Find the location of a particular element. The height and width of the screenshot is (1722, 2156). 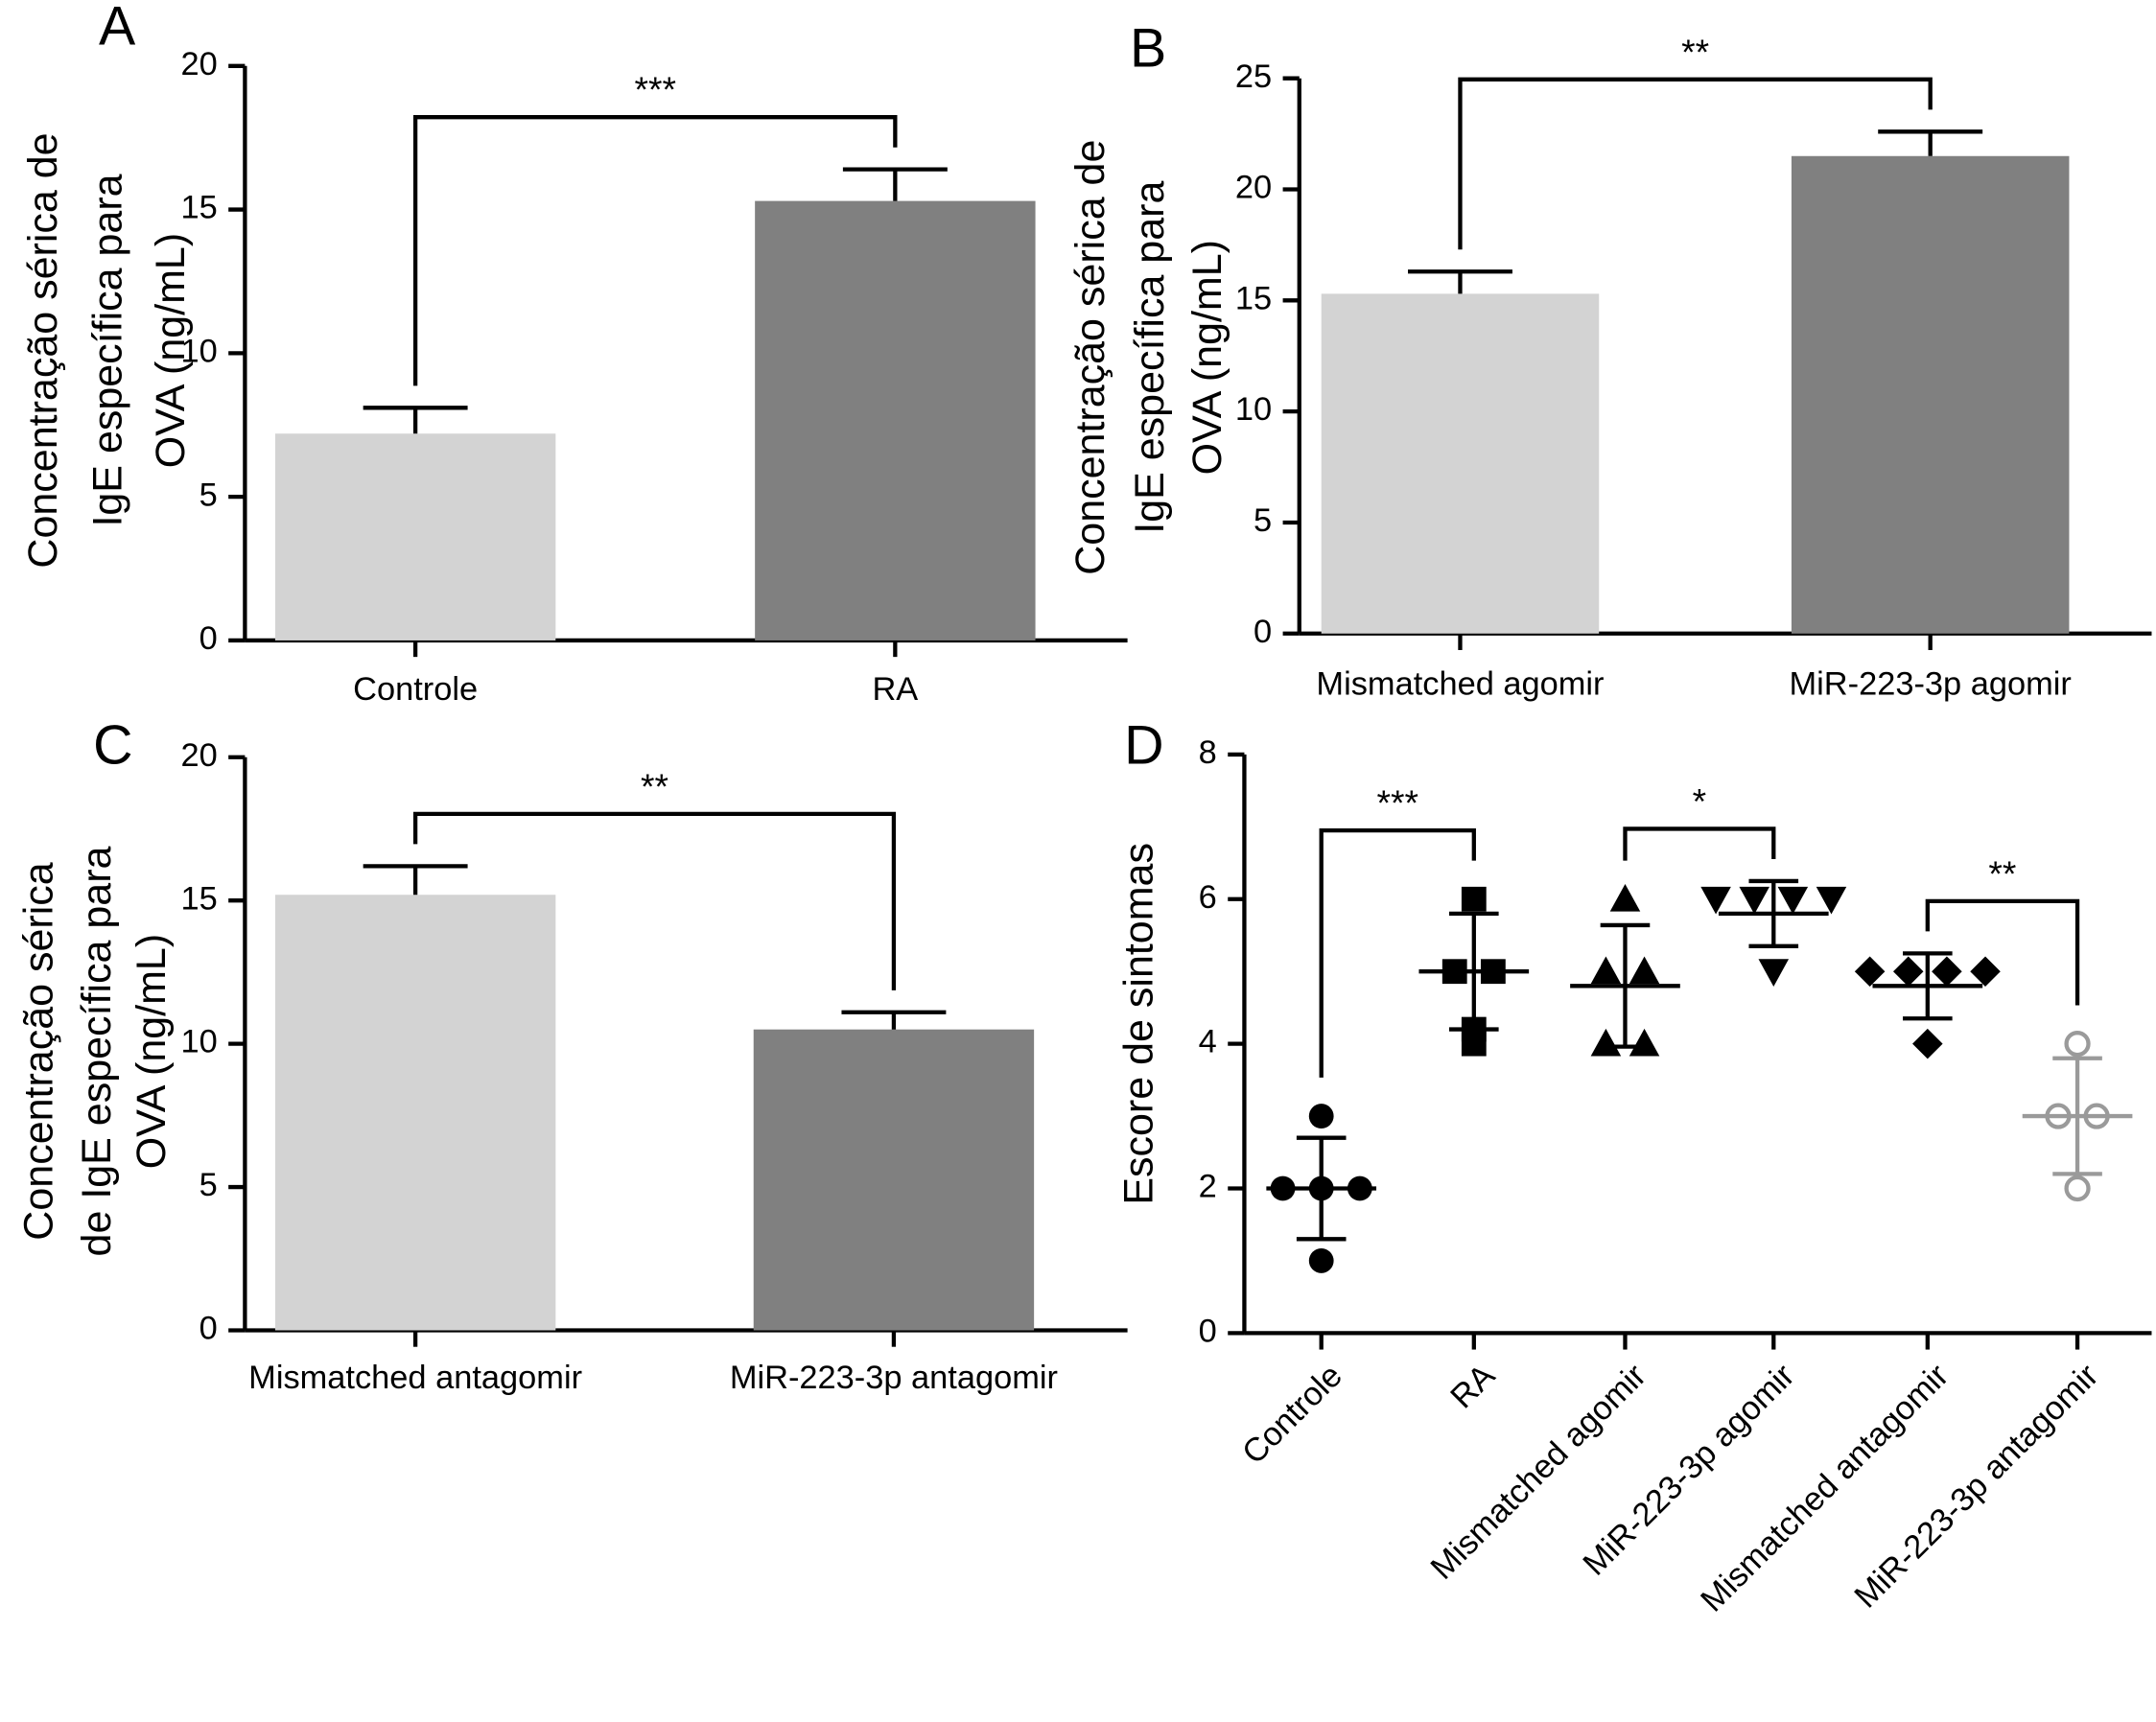

y-tick-label: 8 is located at coordinates (1208, 752).